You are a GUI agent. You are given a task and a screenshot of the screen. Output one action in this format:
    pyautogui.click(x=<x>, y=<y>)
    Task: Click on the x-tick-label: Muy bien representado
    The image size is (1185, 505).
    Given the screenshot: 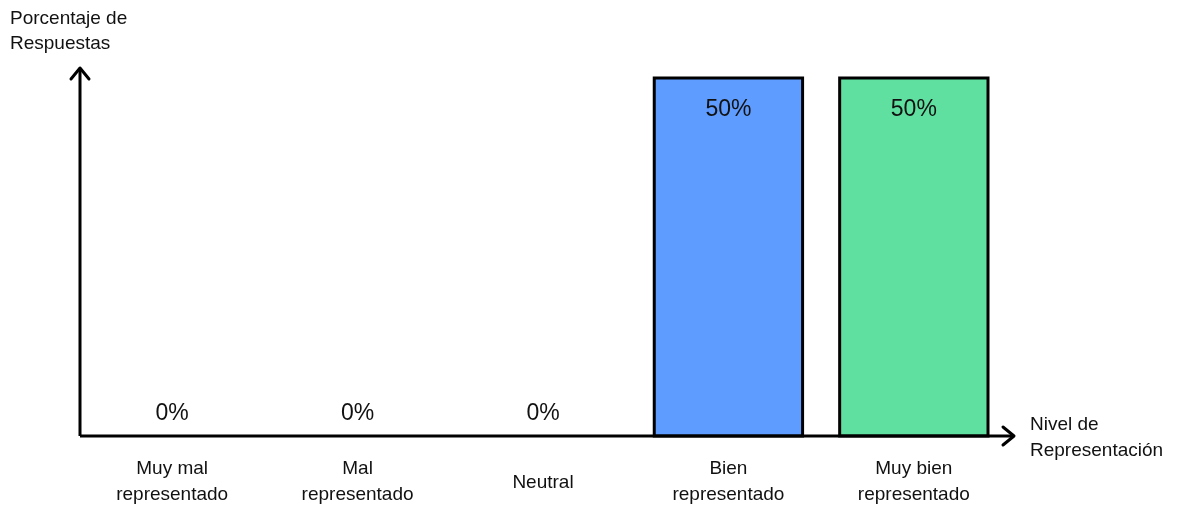 What is the action you would take?
    pyautogui.click(x=913, y=480)
    